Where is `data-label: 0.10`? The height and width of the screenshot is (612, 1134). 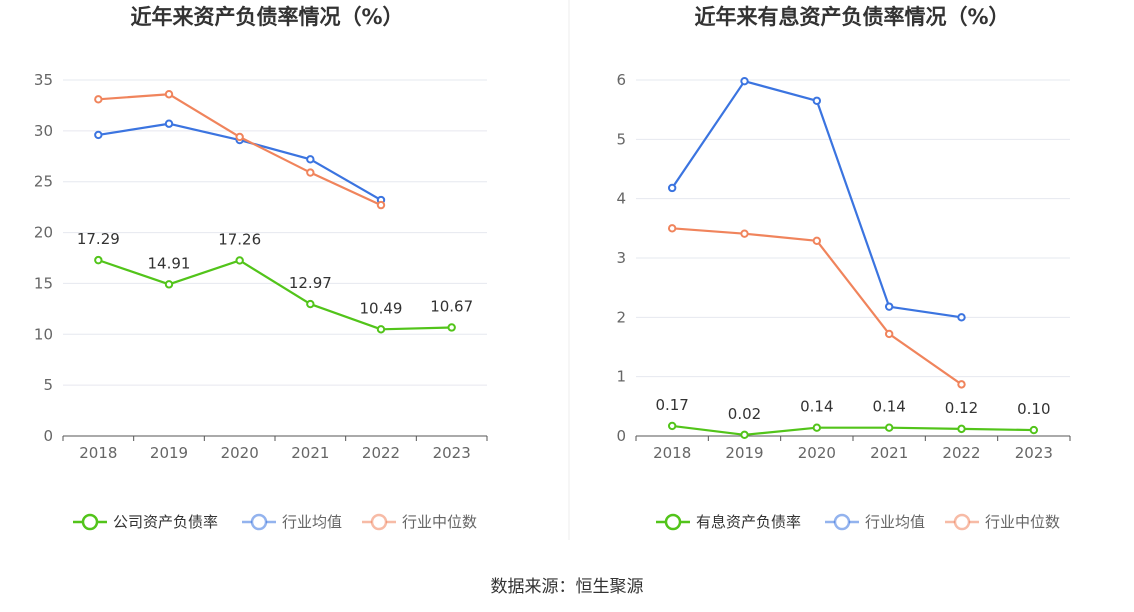 data-label: 0.10 is located at coordinates (1033, 409).